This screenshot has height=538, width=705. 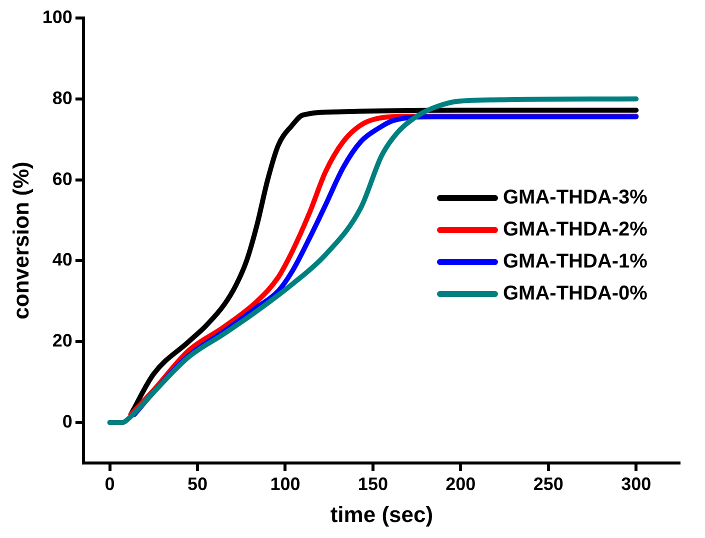 What do you see at coordinates (62, 98) in the screenshot?
I see `y-tick-label: 80` at bounding box center [62, 98].